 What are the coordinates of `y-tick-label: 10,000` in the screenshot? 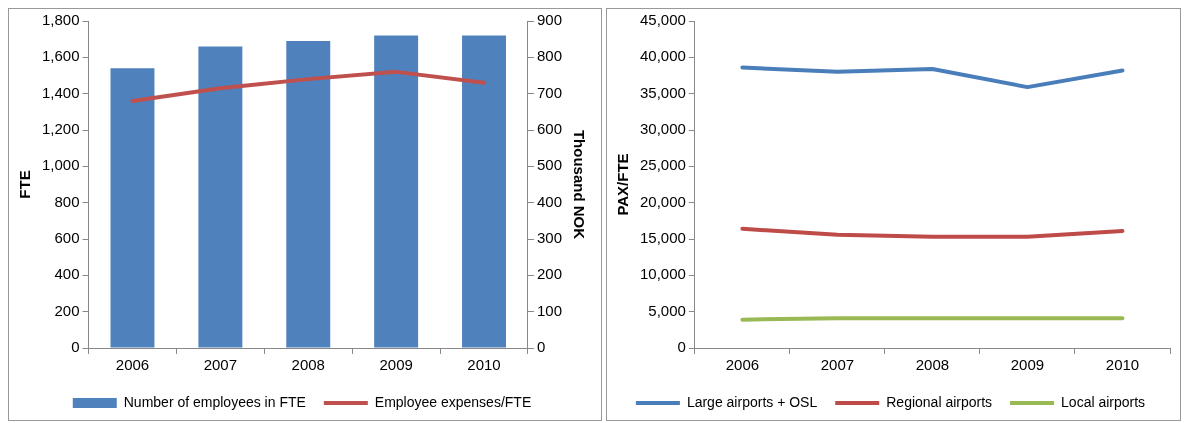 It's located at (662, 274).